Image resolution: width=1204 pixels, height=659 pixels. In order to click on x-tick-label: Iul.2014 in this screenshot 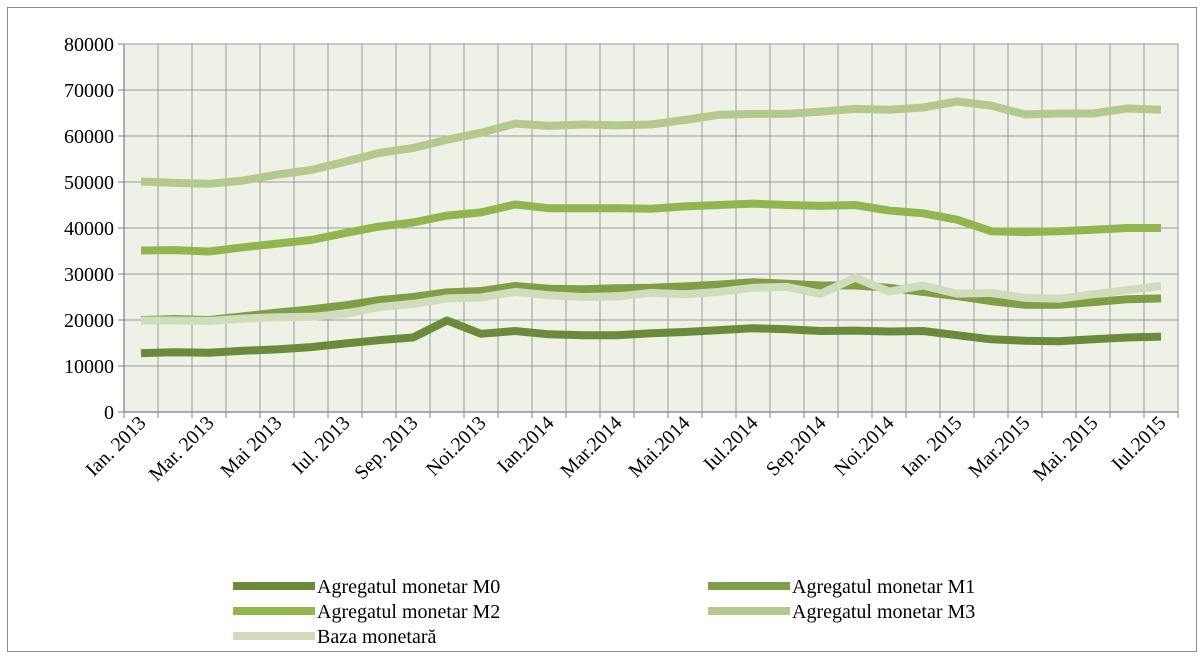, I will do `click(730, 443)`.